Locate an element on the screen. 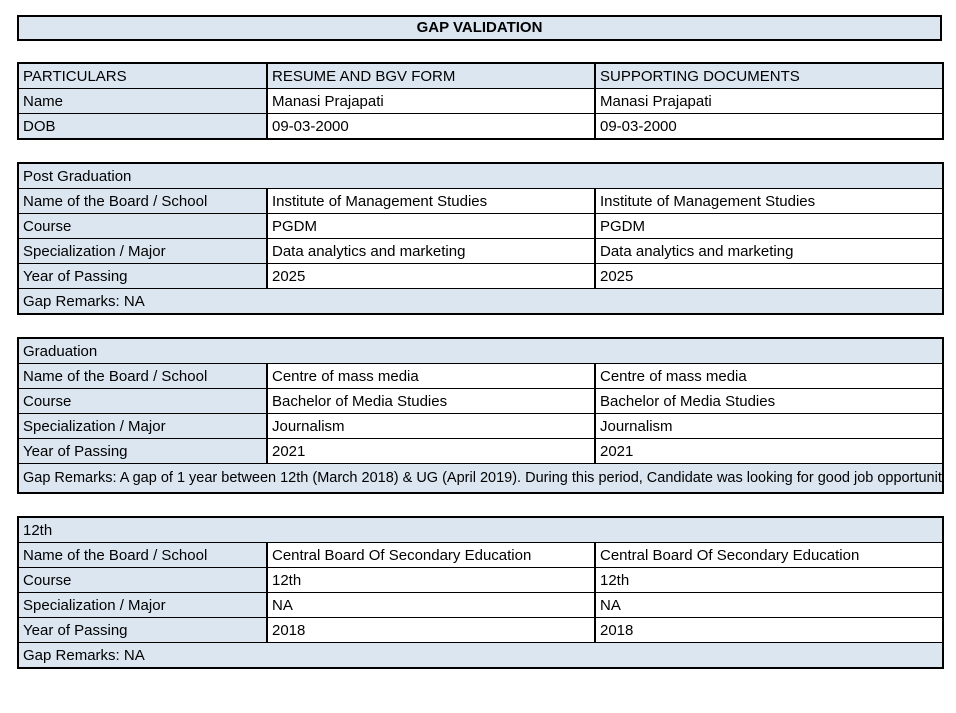  section-title-cell: 12th is located at coordinates (480, 529).